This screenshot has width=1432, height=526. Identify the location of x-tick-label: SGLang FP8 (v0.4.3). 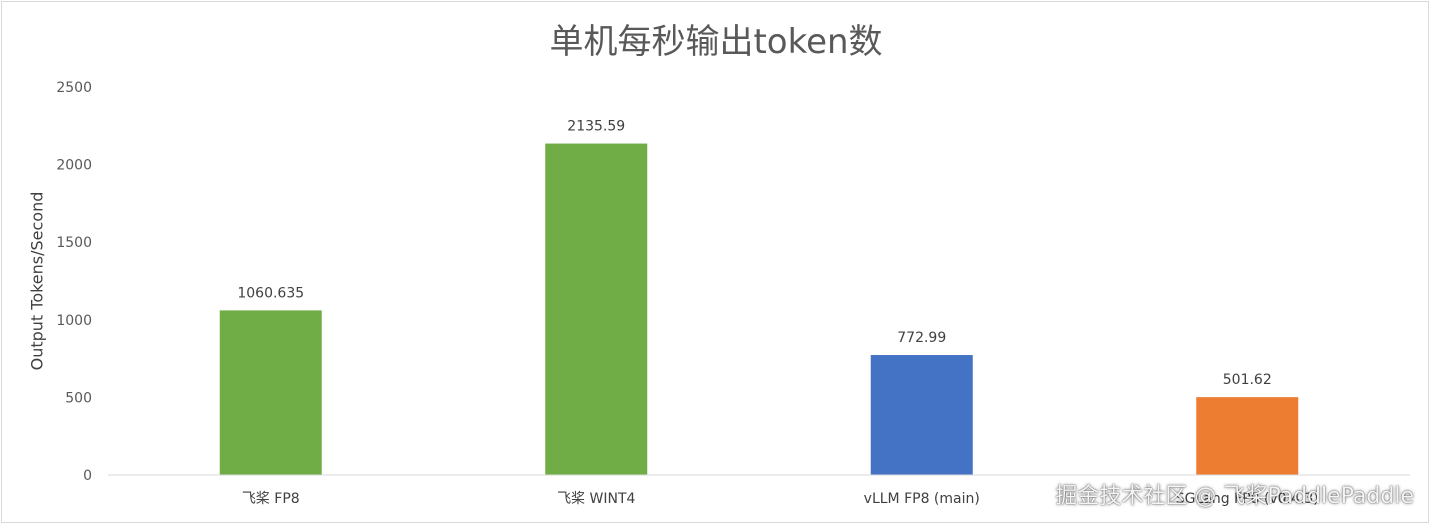
(1247, 499).